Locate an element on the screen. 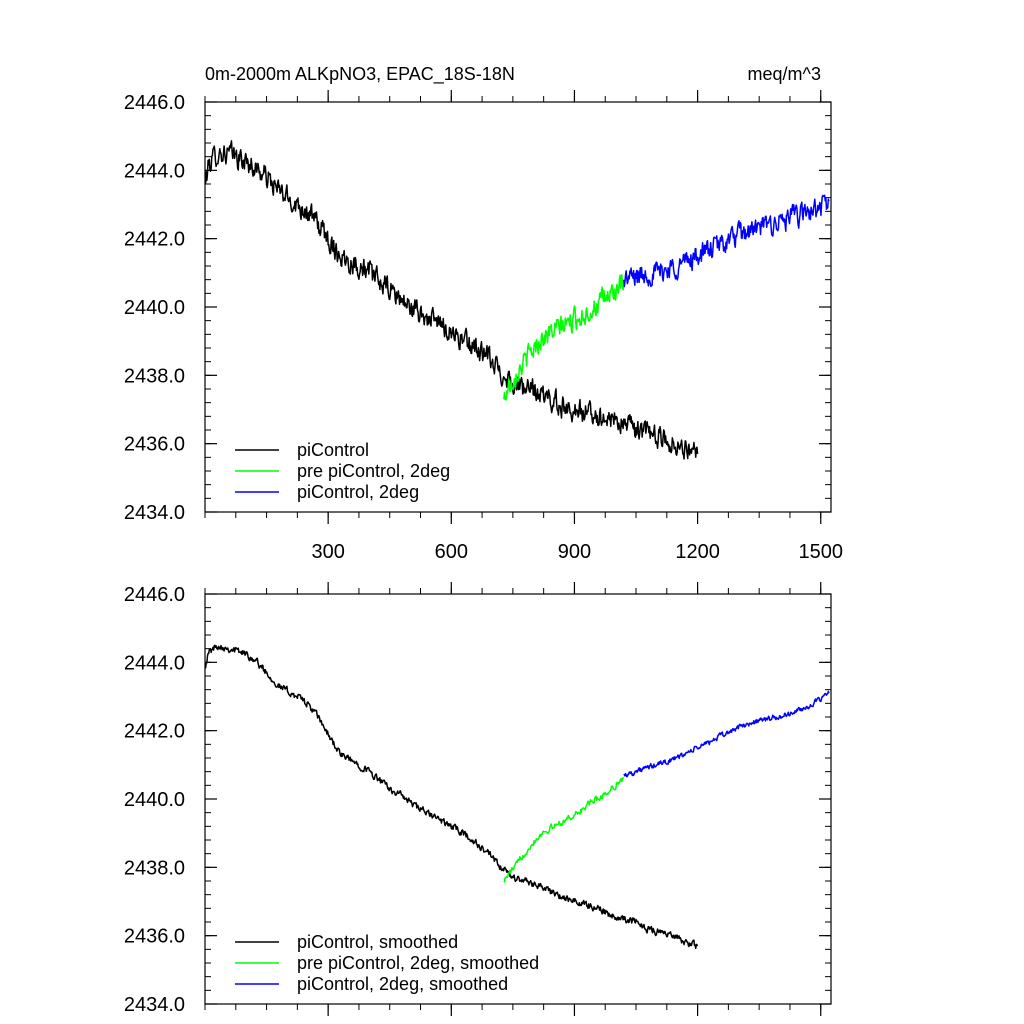 The image size is (1024, 1024). legend-label-picontrol: piControl is located at coordinates (333, 450).